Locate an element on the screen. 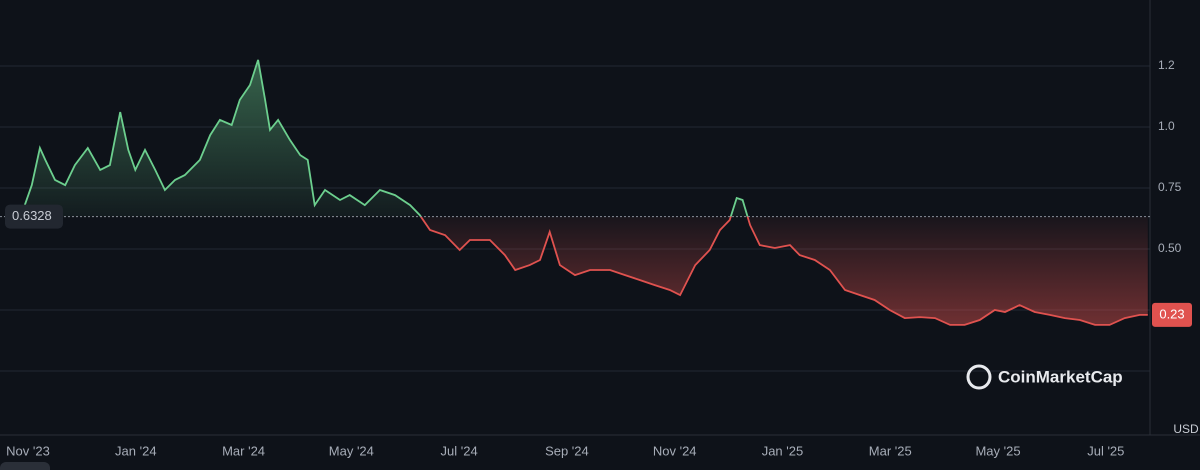 Image resolution: width=1200 pixels, height=470 pixels. x-tick-label: Jan '24 is located at coordinates (136, 450).